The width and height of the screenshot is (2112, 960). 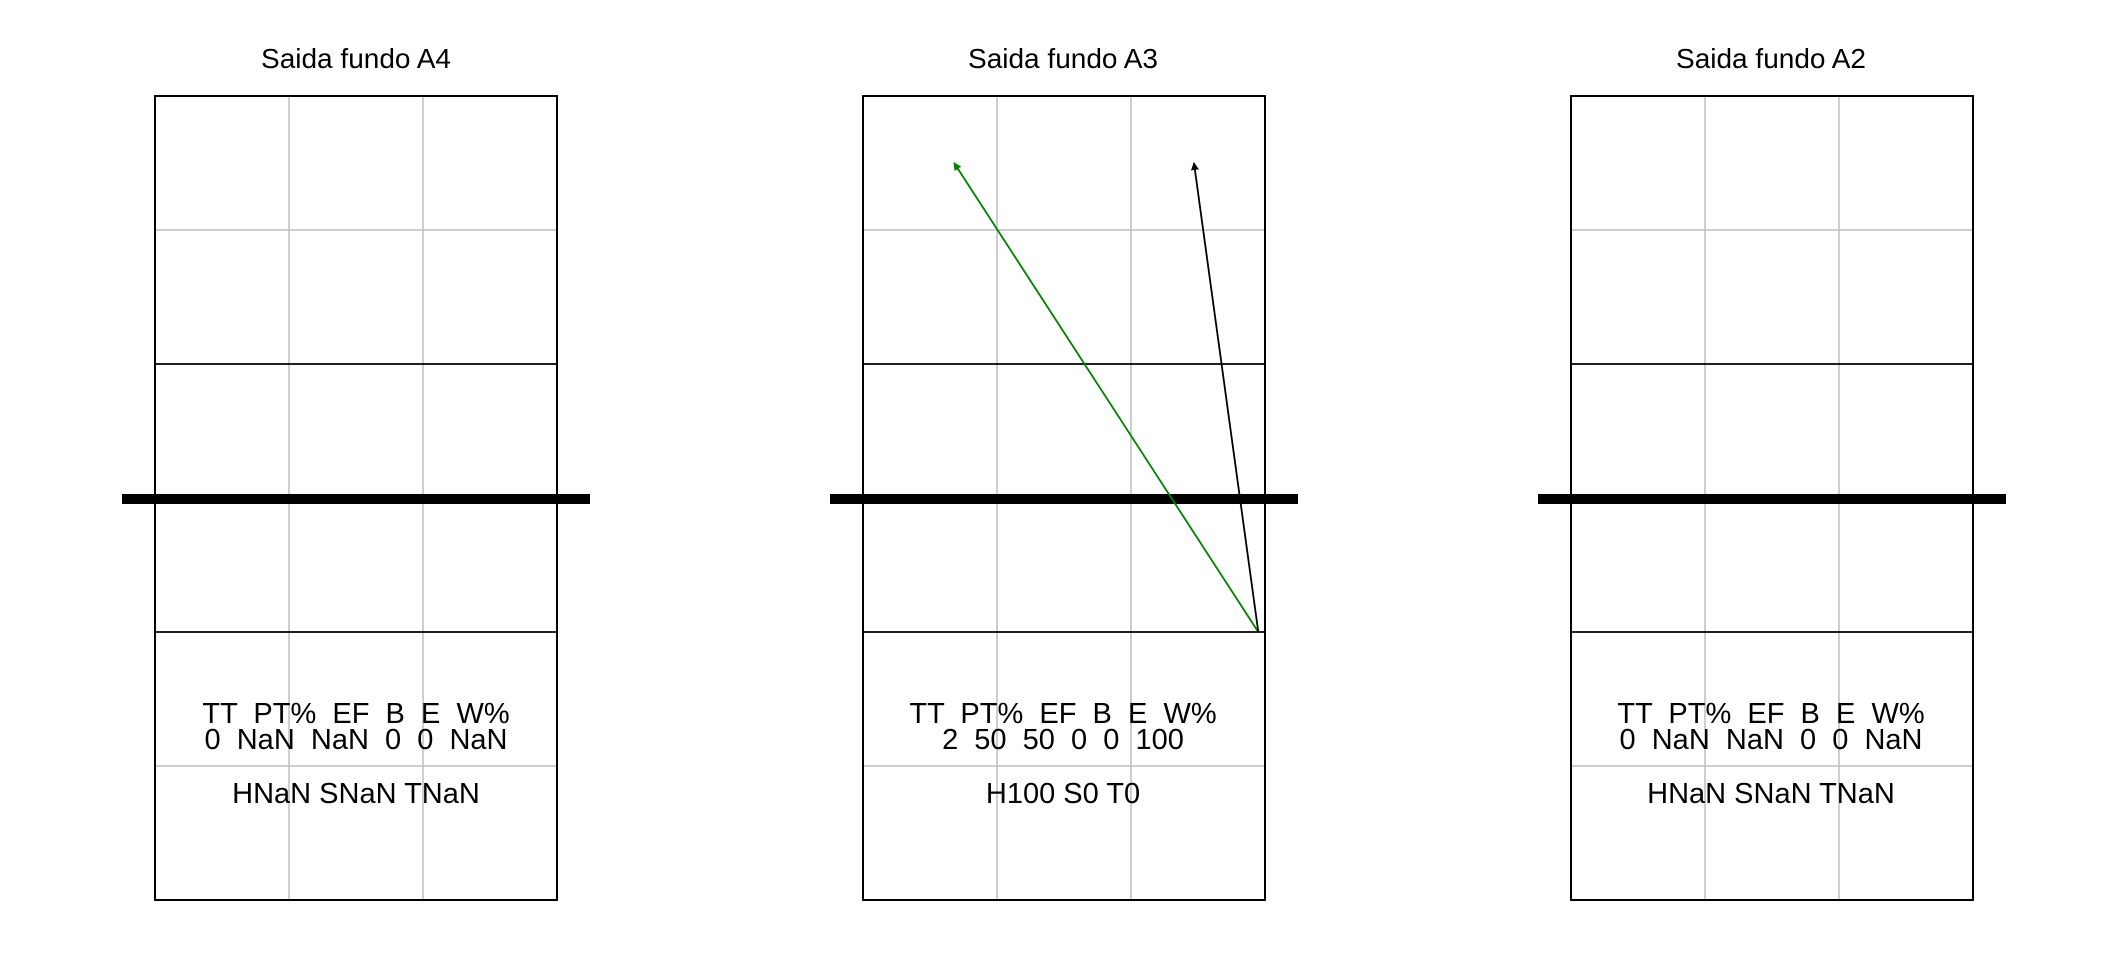 What do you see at coordinates (1063, 794) in the screenshot?
I see `summary-text: H100 S0 T0` at bounding box center [1063, 794].